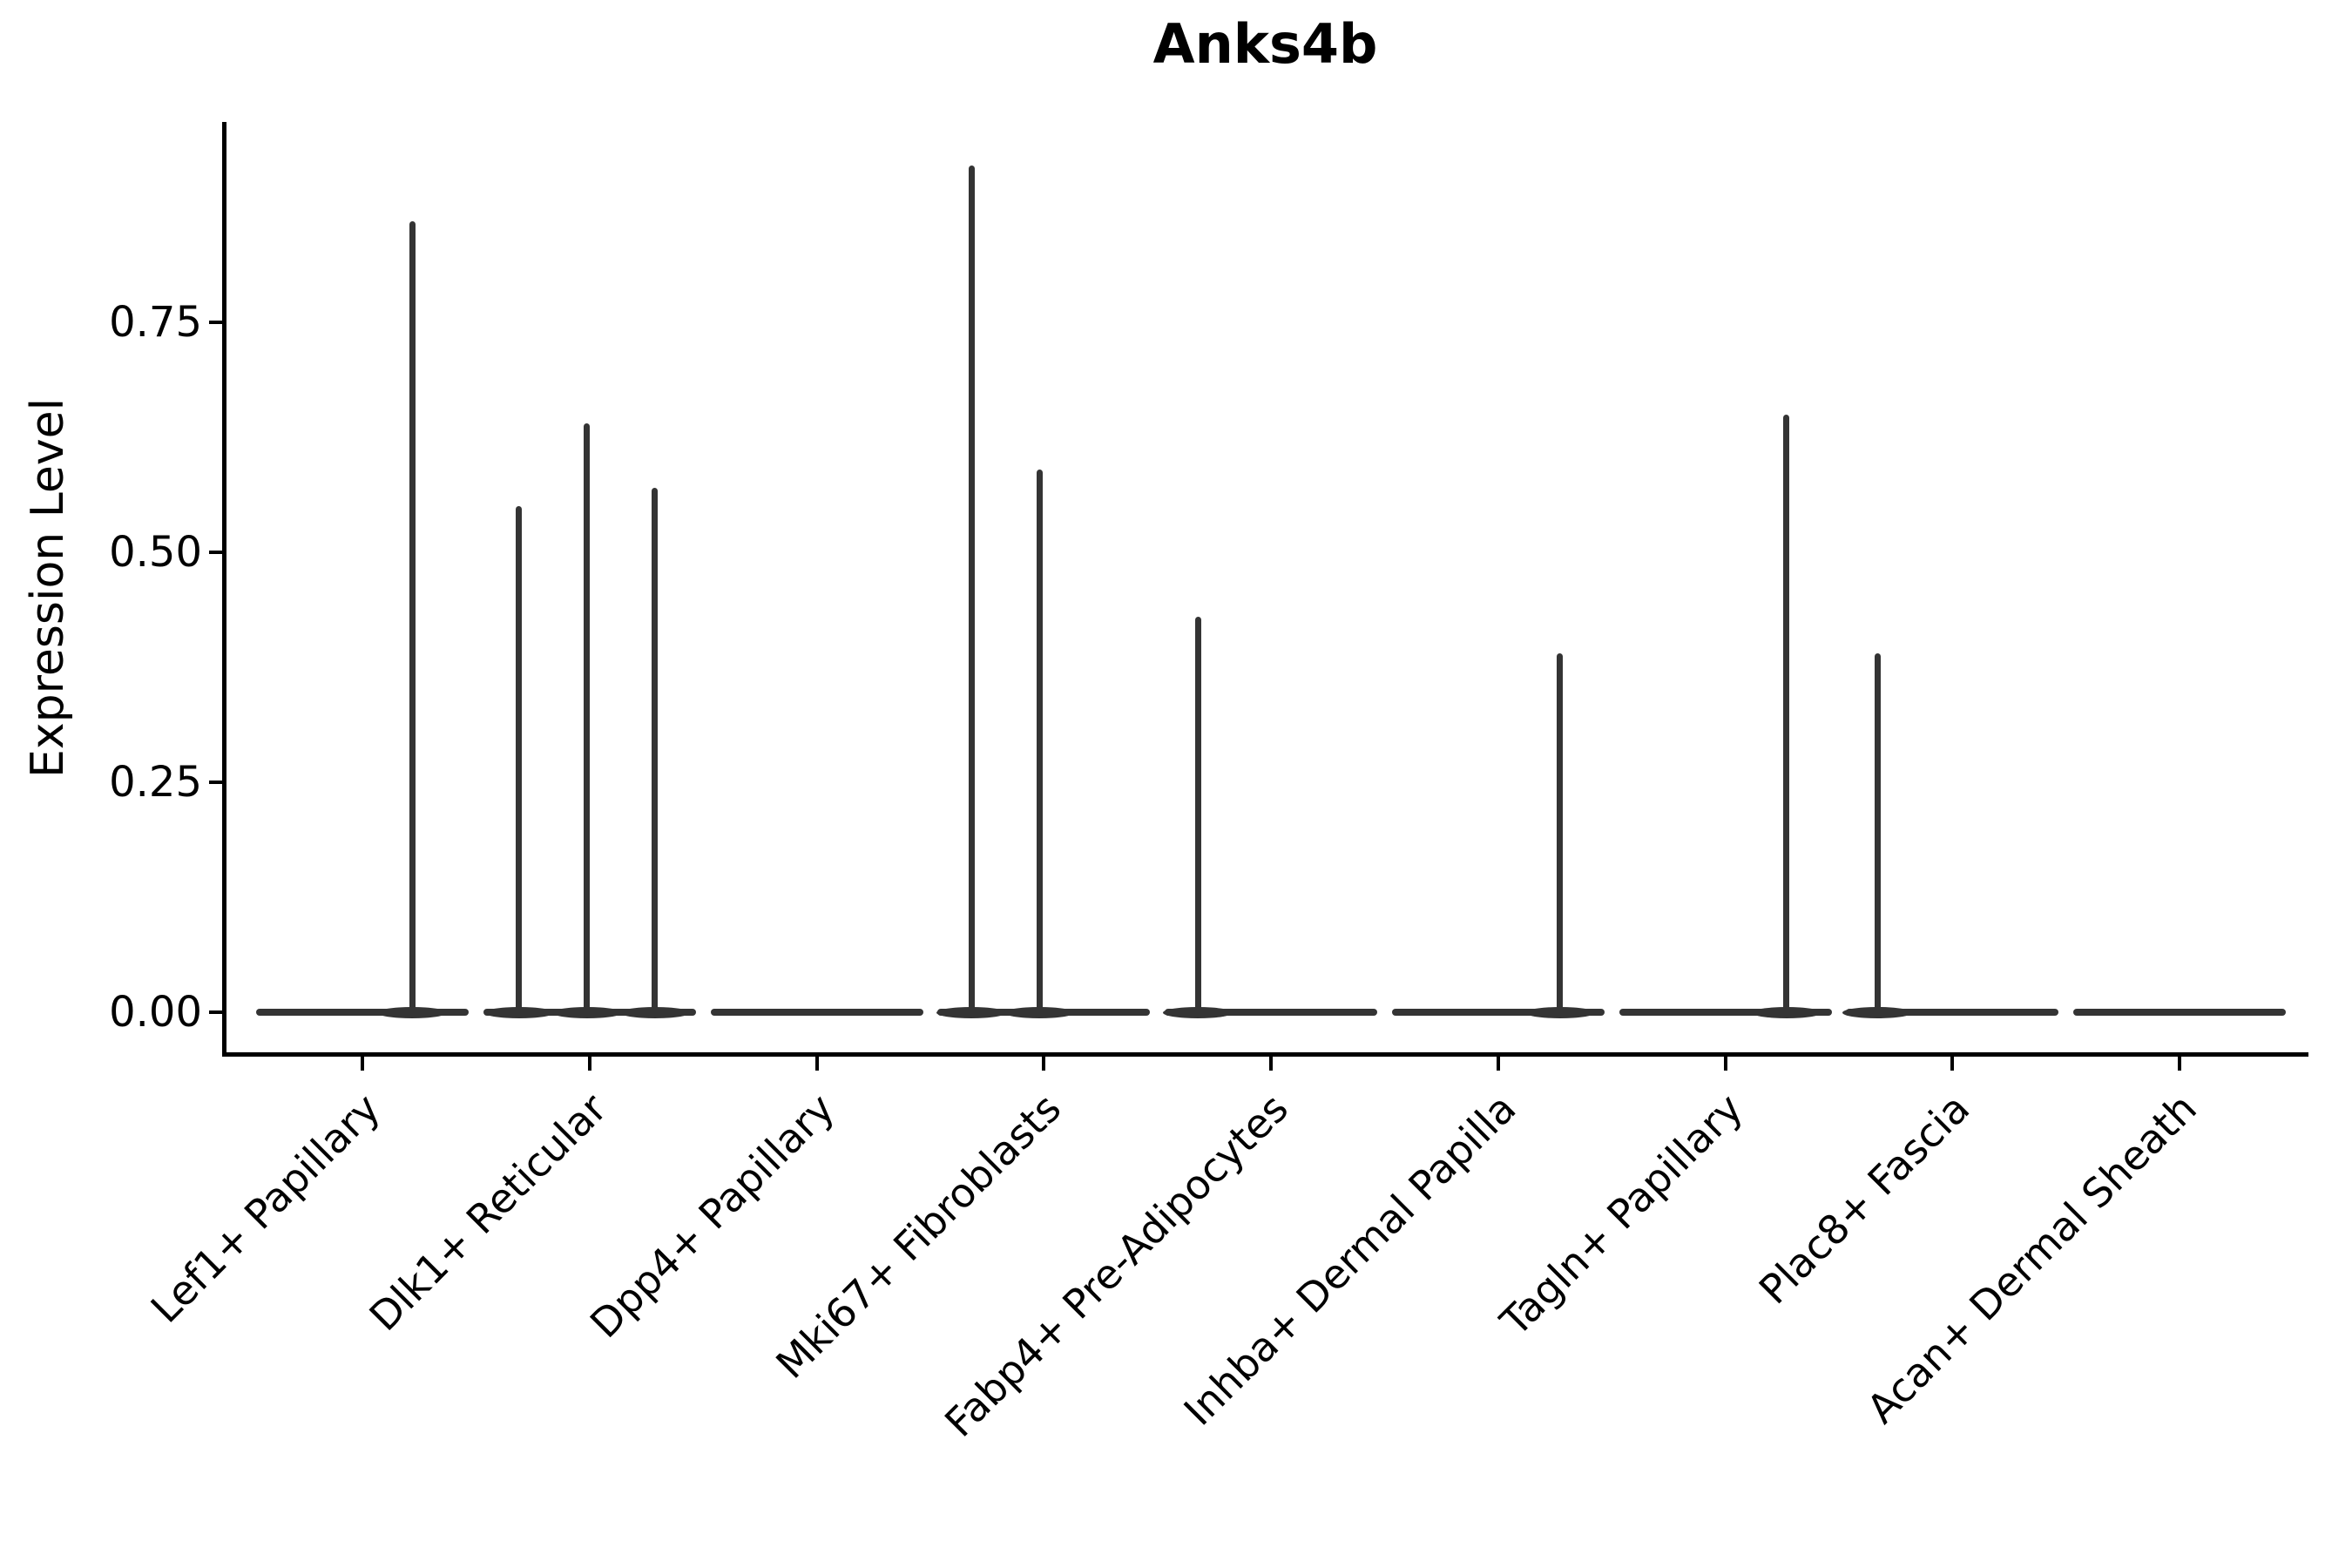 Image resolution: width=2352 pixels, height=1568 pixels. I want to click on x-tick-label: Plac8+ Fascia, so click(1865, 1199).